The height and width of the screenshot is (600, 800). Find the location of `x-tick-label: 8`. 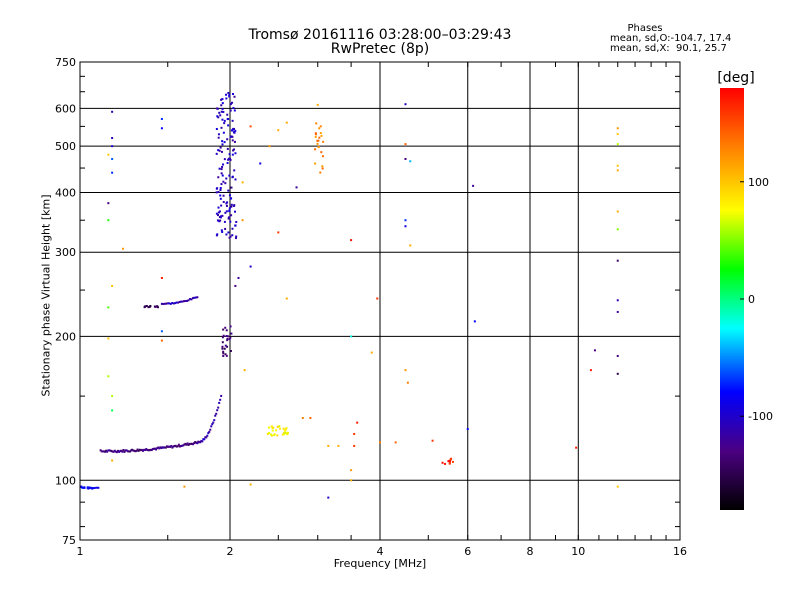

x-tick-label: 8 is located at coordinates (530, 551).